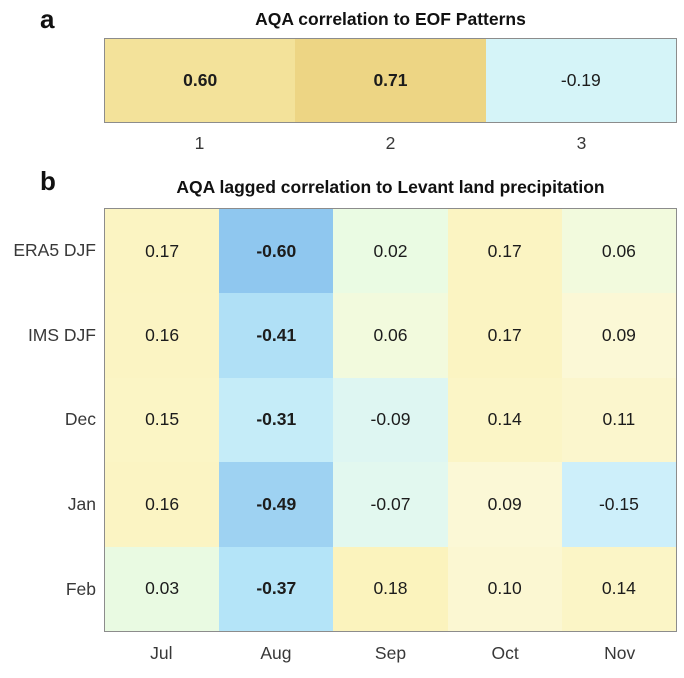 The width and height of the screenshot is (684, 678). What do you see at coordinates (276, 420) in the screenshot?
I see `heatmap-cell: -0.31` at bounding box center [276, 420].